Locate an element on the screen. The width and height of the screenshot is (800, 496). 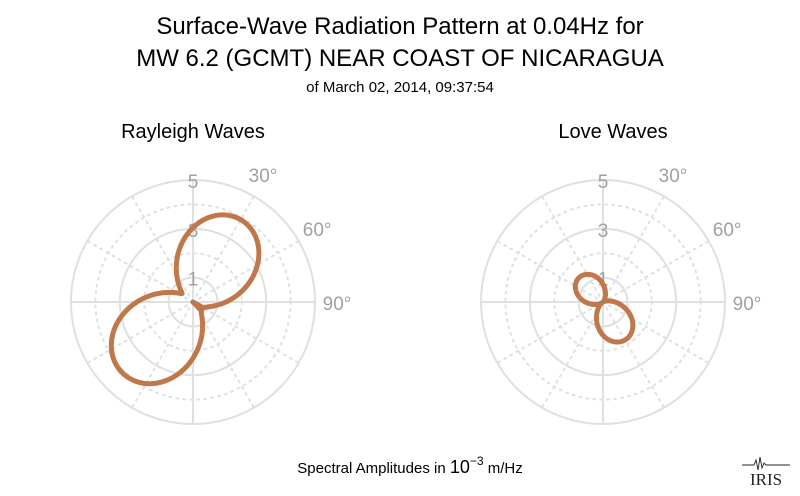
love-radiation-pattern is located at coordinates (604, 308).